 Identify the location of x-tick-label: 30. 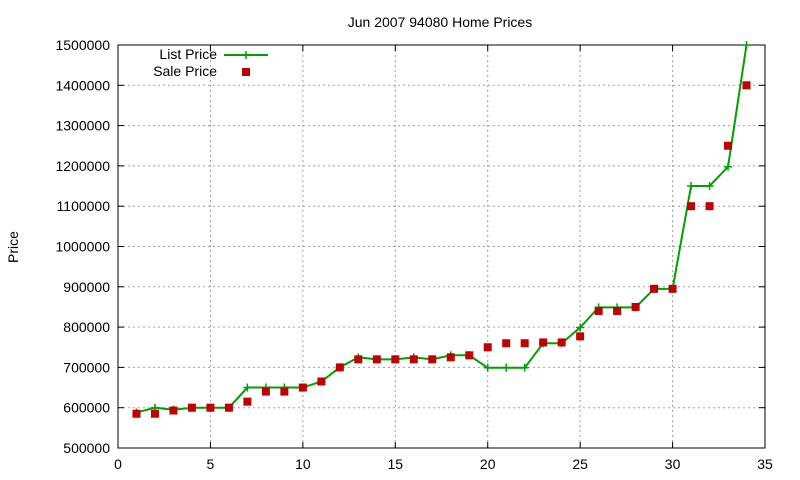
(673, 464).